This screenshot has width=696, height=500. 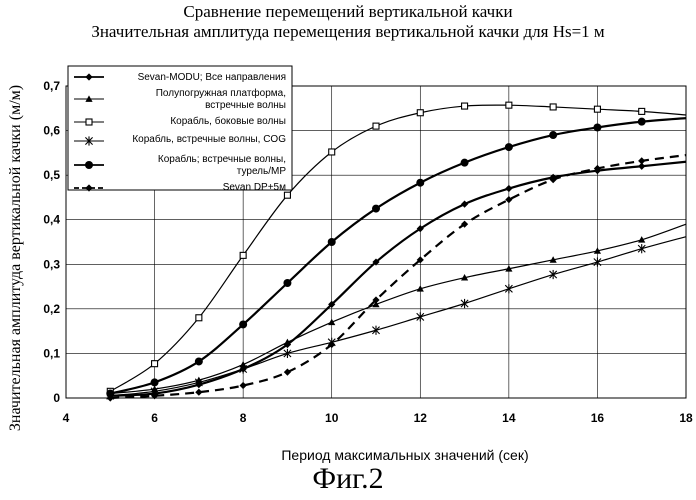 I want to click on x-tick-label: 4, so click(x=66, y=418).